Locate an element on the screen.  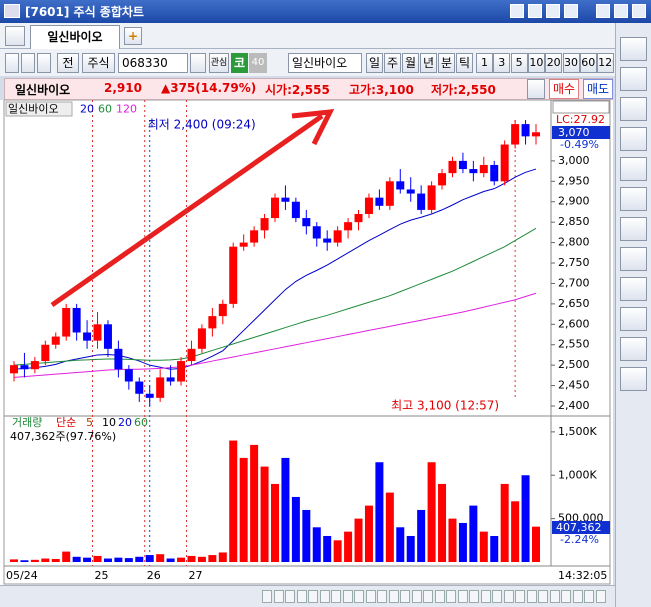
menu-button is located at coordinates (15, 36).